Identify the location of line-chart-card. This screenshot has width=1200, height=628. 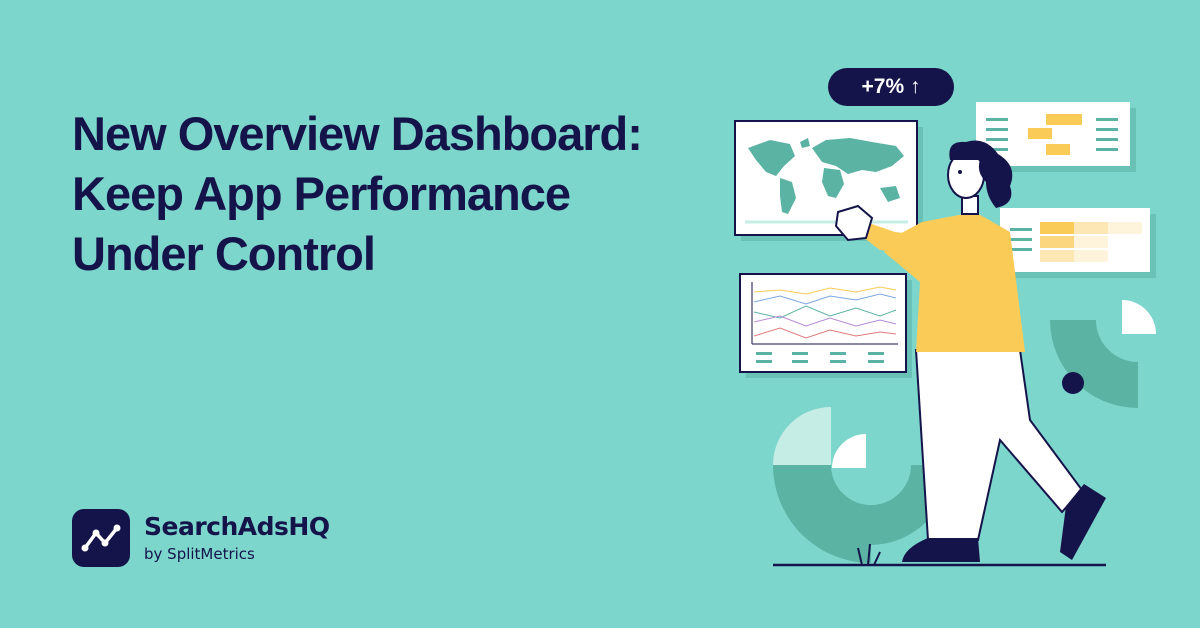
(825, 325).